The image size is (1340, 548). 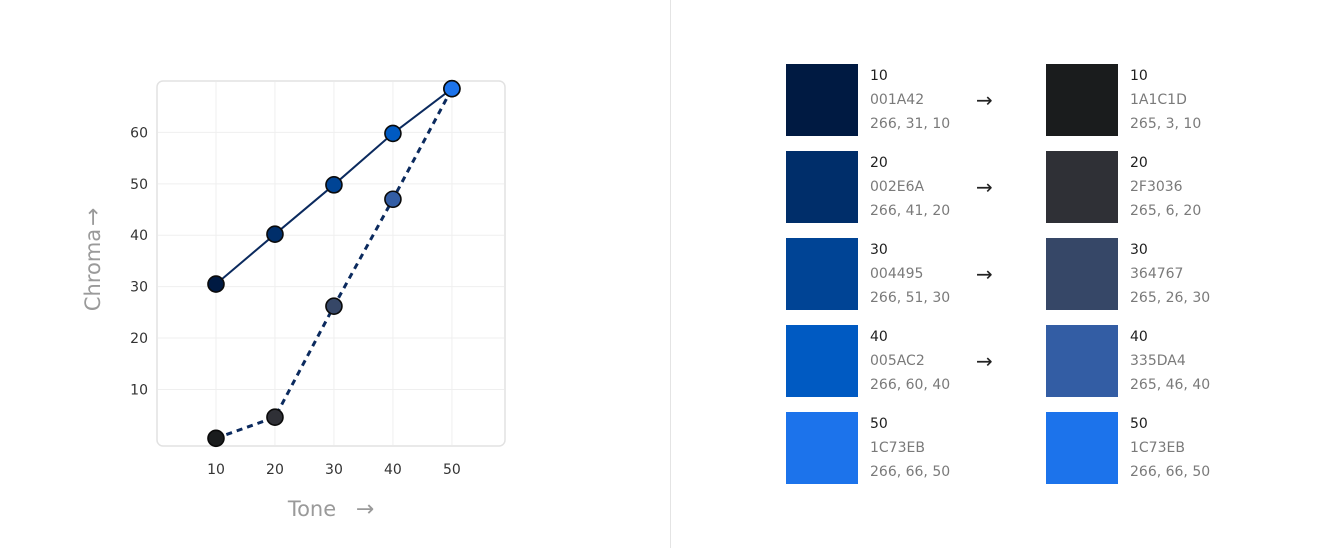 What do you see at coordinates (275, 470) in the screenshot?
I see `x-tick-label: 20` at bounding box center [275, 470].